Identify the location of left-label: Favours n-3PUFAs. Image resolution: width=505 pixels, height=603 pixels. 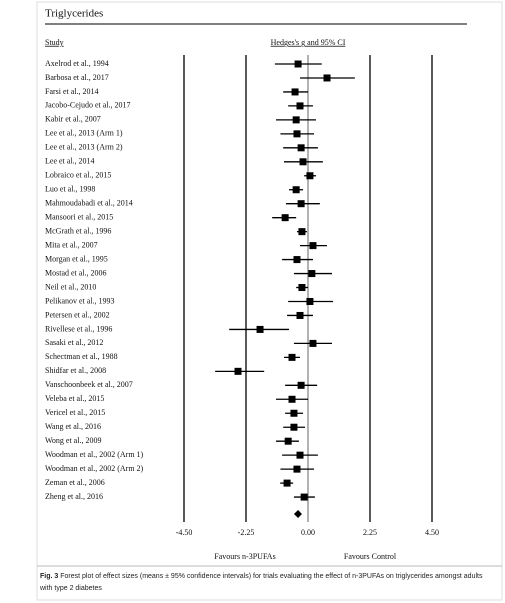
(244, 556).